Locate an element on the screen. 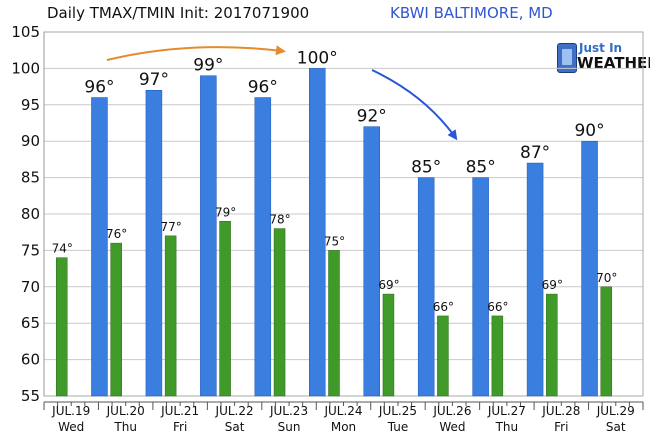  date-label: JUL.19 is located at coordinates (70, 411).